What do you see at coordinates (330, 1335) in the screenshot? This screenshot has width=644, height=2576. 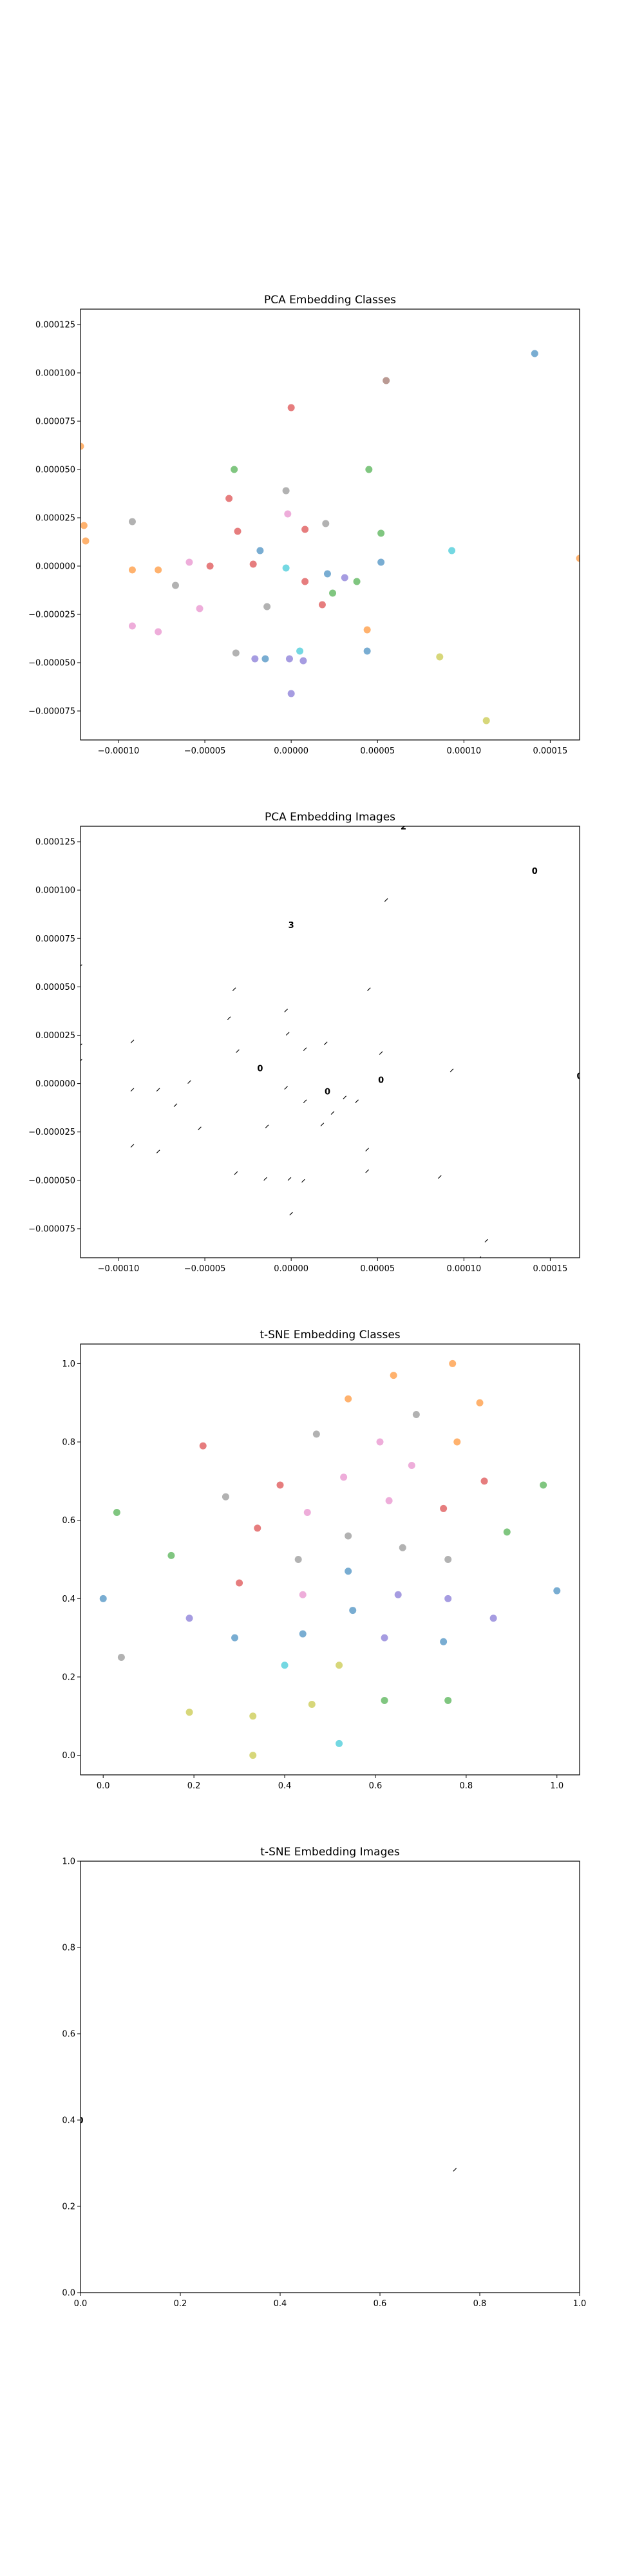 I see `chart-title: t-SNE Embedding Classes` at bounding box center [330, 1335].